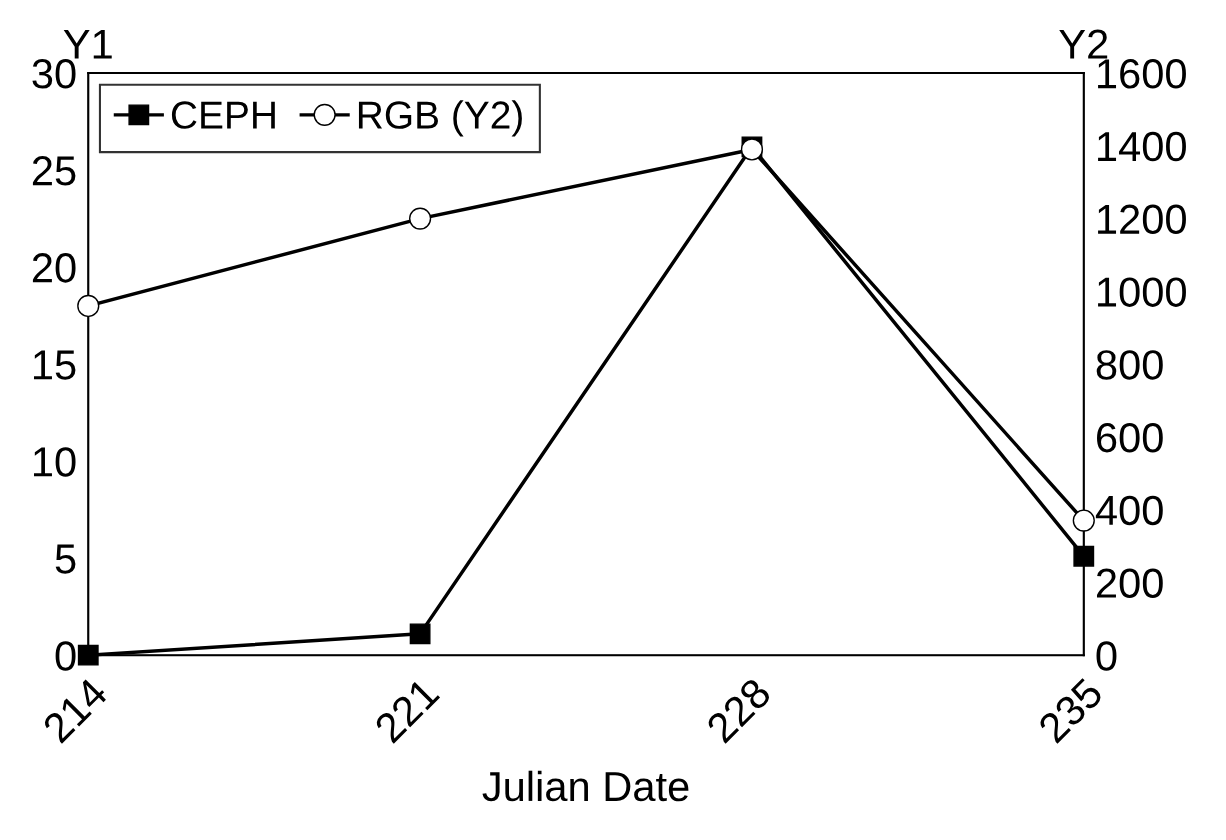 Image resolution: width=1226 pixels, height=840 pixels. Describe the element at coordinates (1142, 74) in the screenshot. I see `y2-tick-label: 1600` at that location.